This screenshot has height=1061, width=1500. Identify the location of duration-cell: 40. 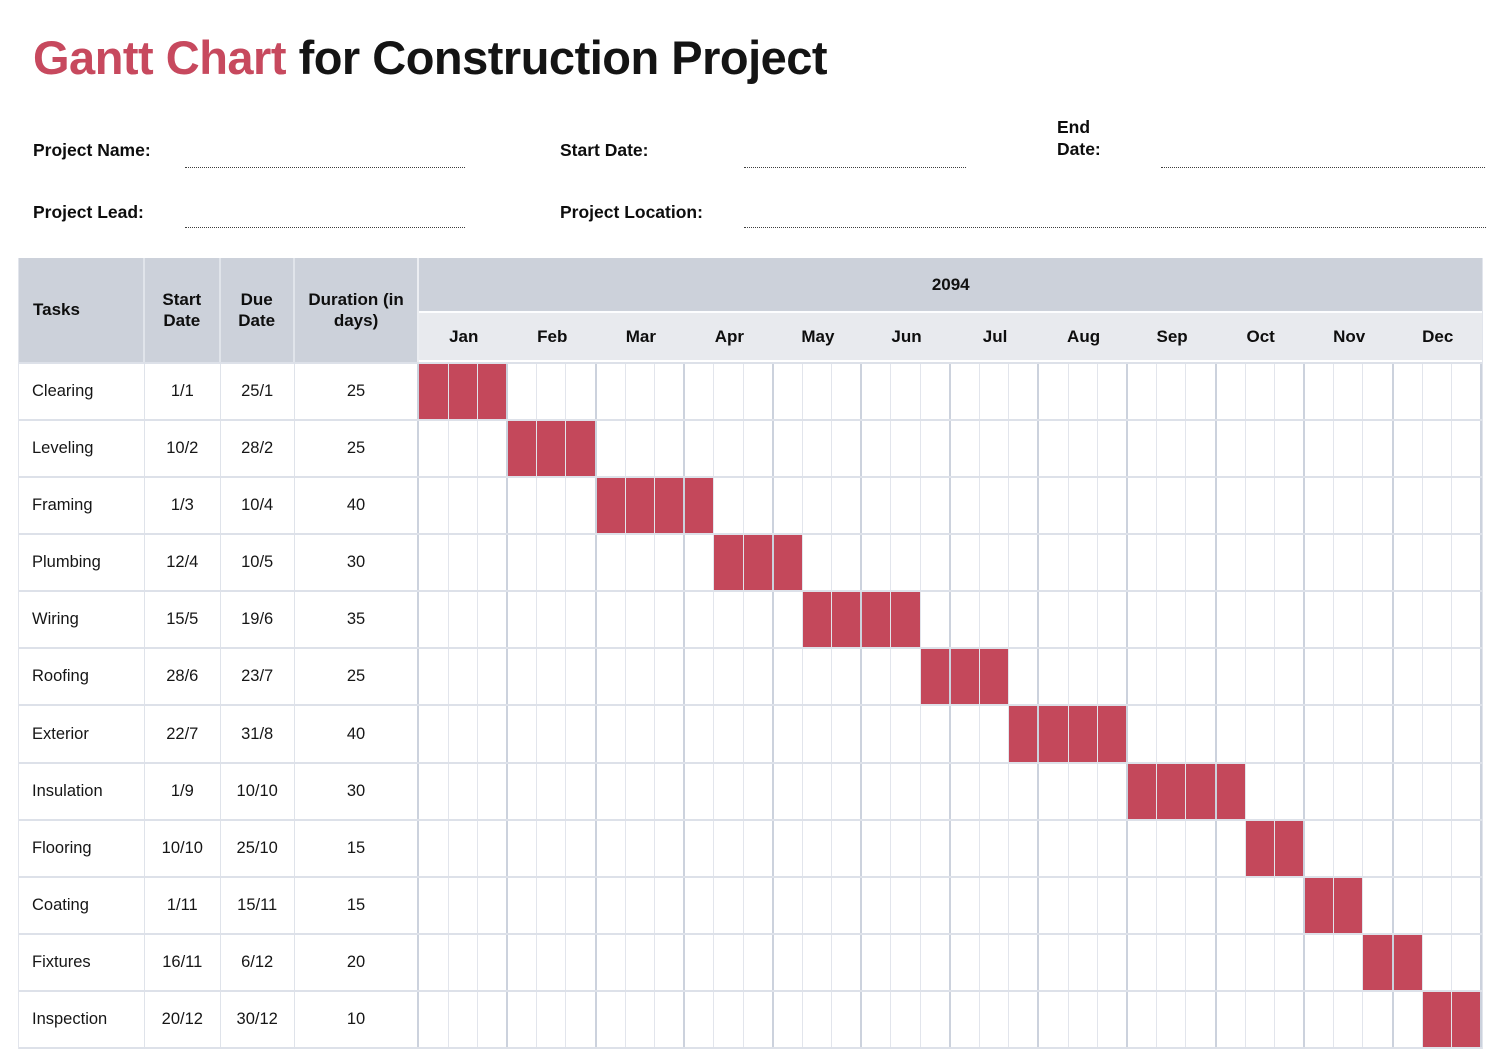
(357, 506).